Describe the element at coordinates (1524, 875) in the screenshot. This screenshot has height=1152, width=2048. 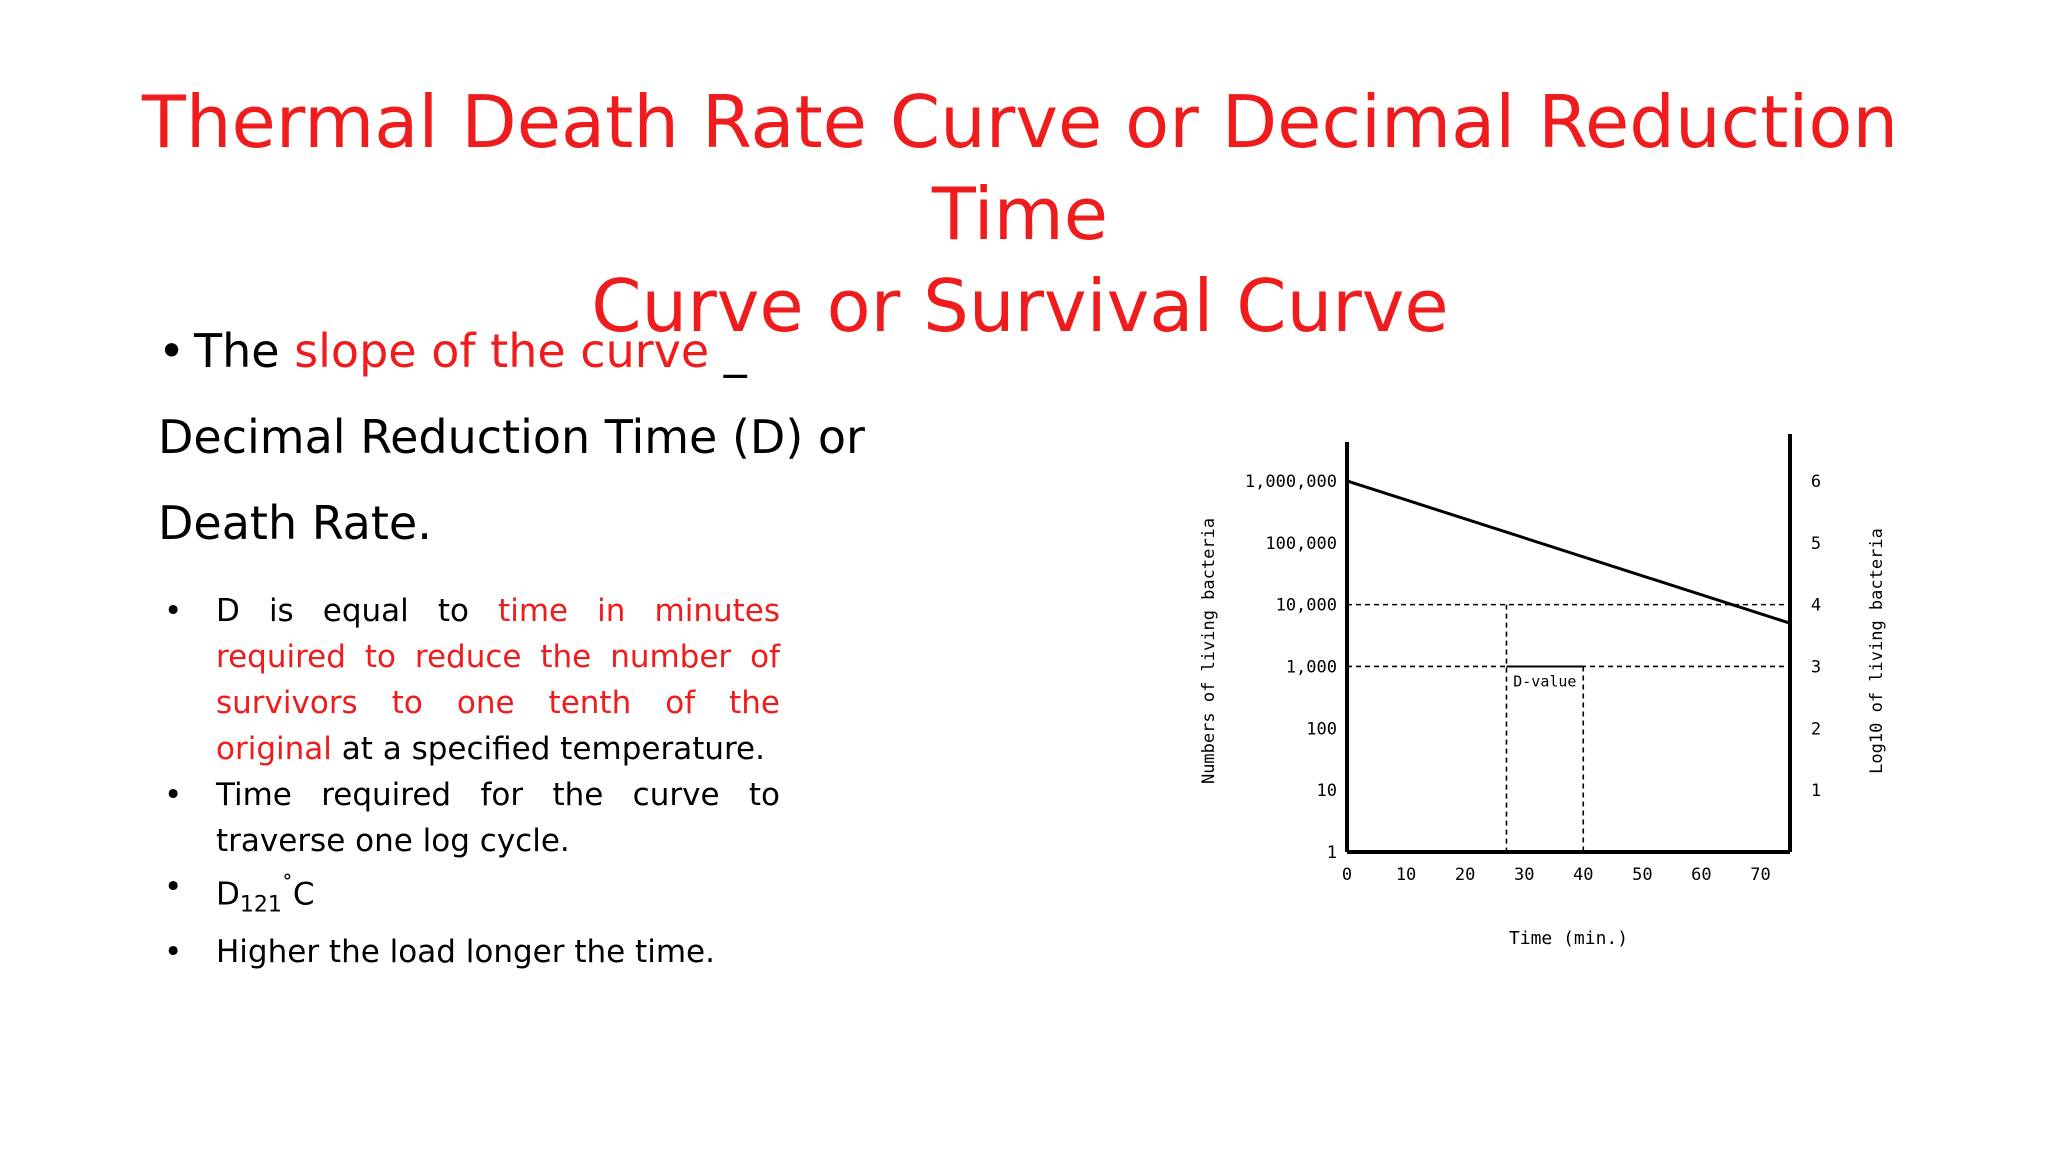
I see `x-tick-label: 30` at that location.